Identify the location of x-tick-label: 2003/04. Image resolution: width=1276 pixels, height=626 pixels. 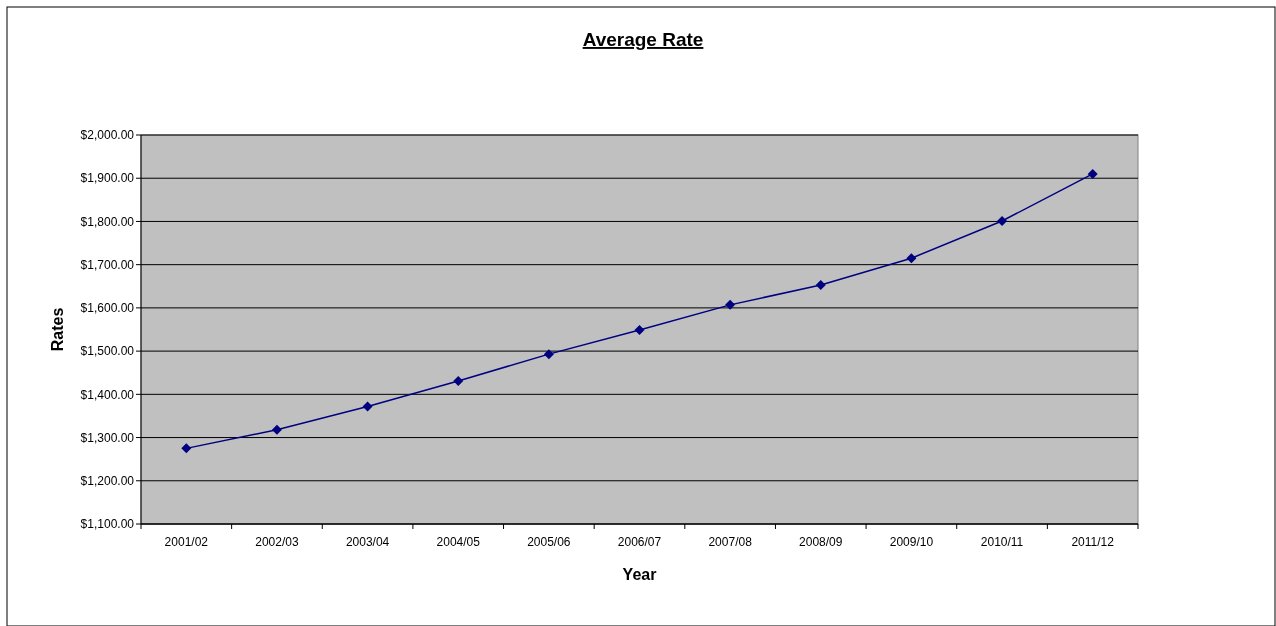
(367, 542).